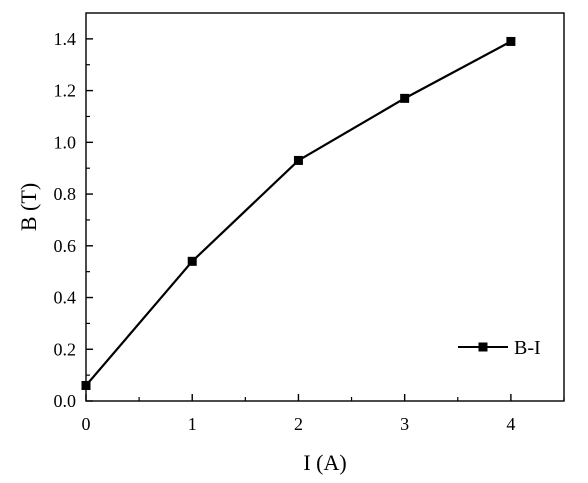  What do you see at coordinates (298, 424) in the screenshot?
I see `x-tick-label: 2` at bounding box center [298, 424].